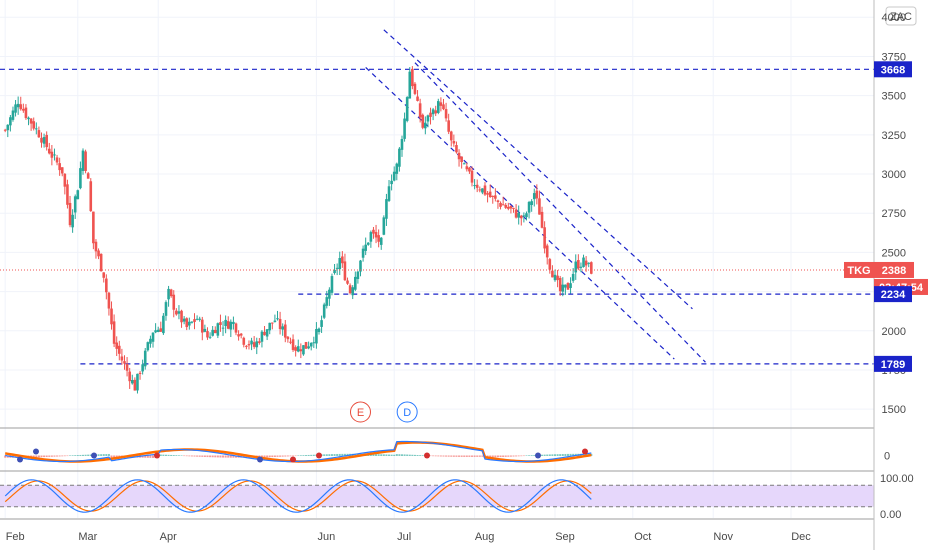  Describe the element at coordinates (894, 410) in the screenshot. I see `price-tick-label: 1500` at that location.